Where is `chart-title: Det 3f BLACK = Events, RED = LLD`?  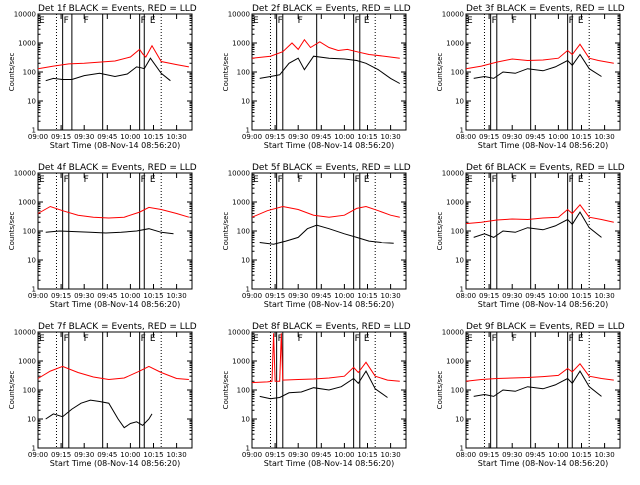
chart-title: Det 3f BLACK = Events, RED = LLD is located at coordinates (545, 9).